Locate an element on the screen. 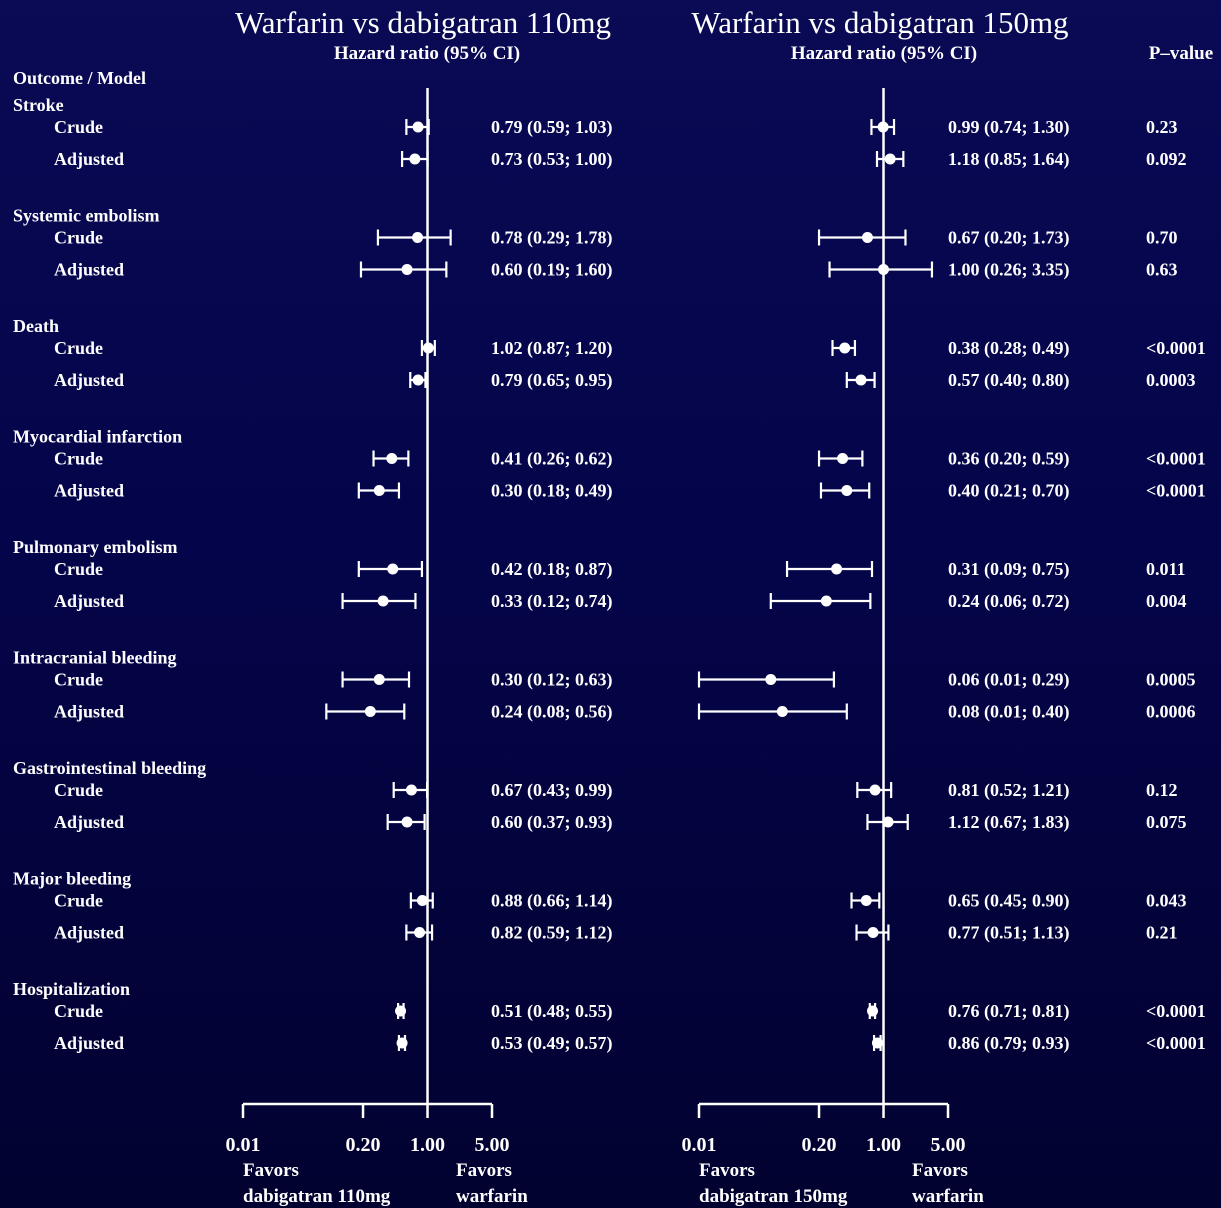 The image size is (1221, 1208). x-tick-label: 1.00 is located at coordinates (883, 1145).